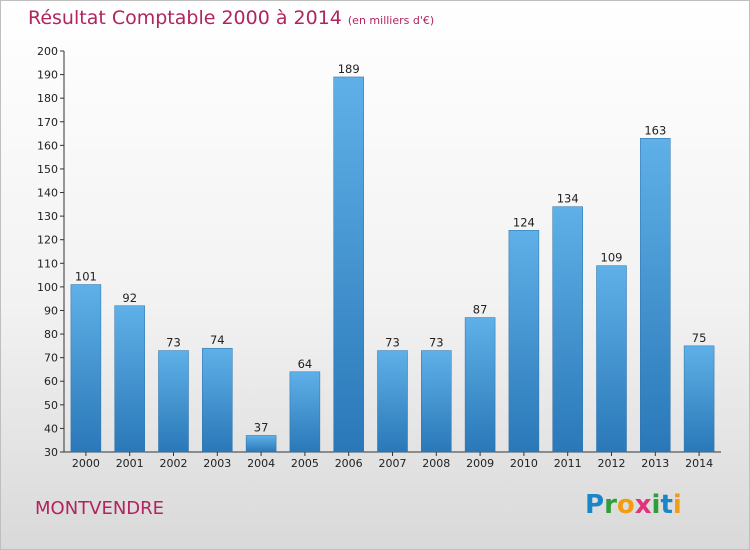 This screenshot has height=550, width=750. I want to click on logo-letter: t, so click(666, 505).